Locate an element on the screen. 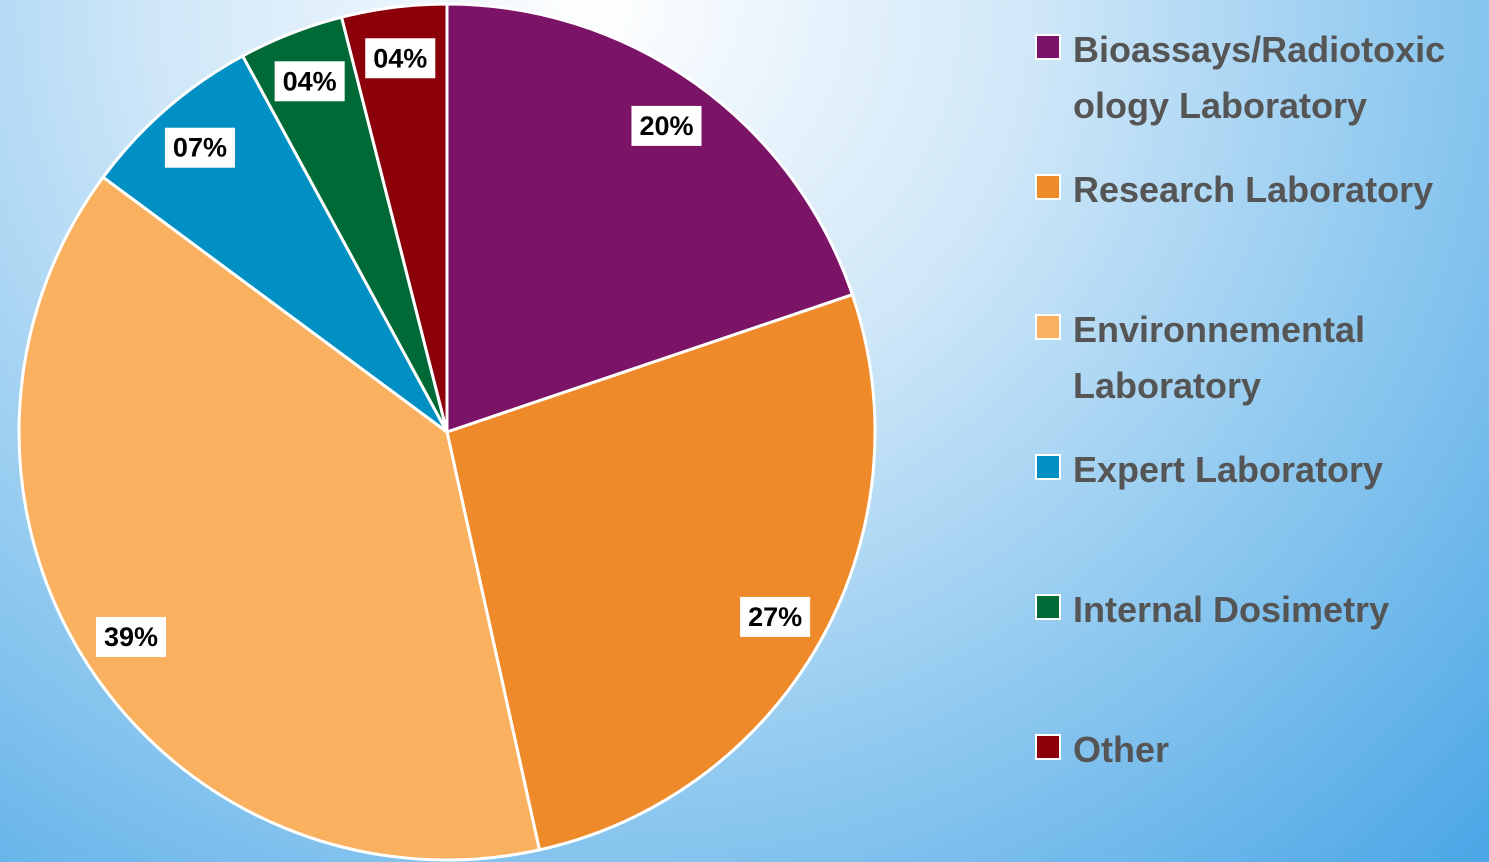  data-label: 07% is located at coordinates (199, 147).